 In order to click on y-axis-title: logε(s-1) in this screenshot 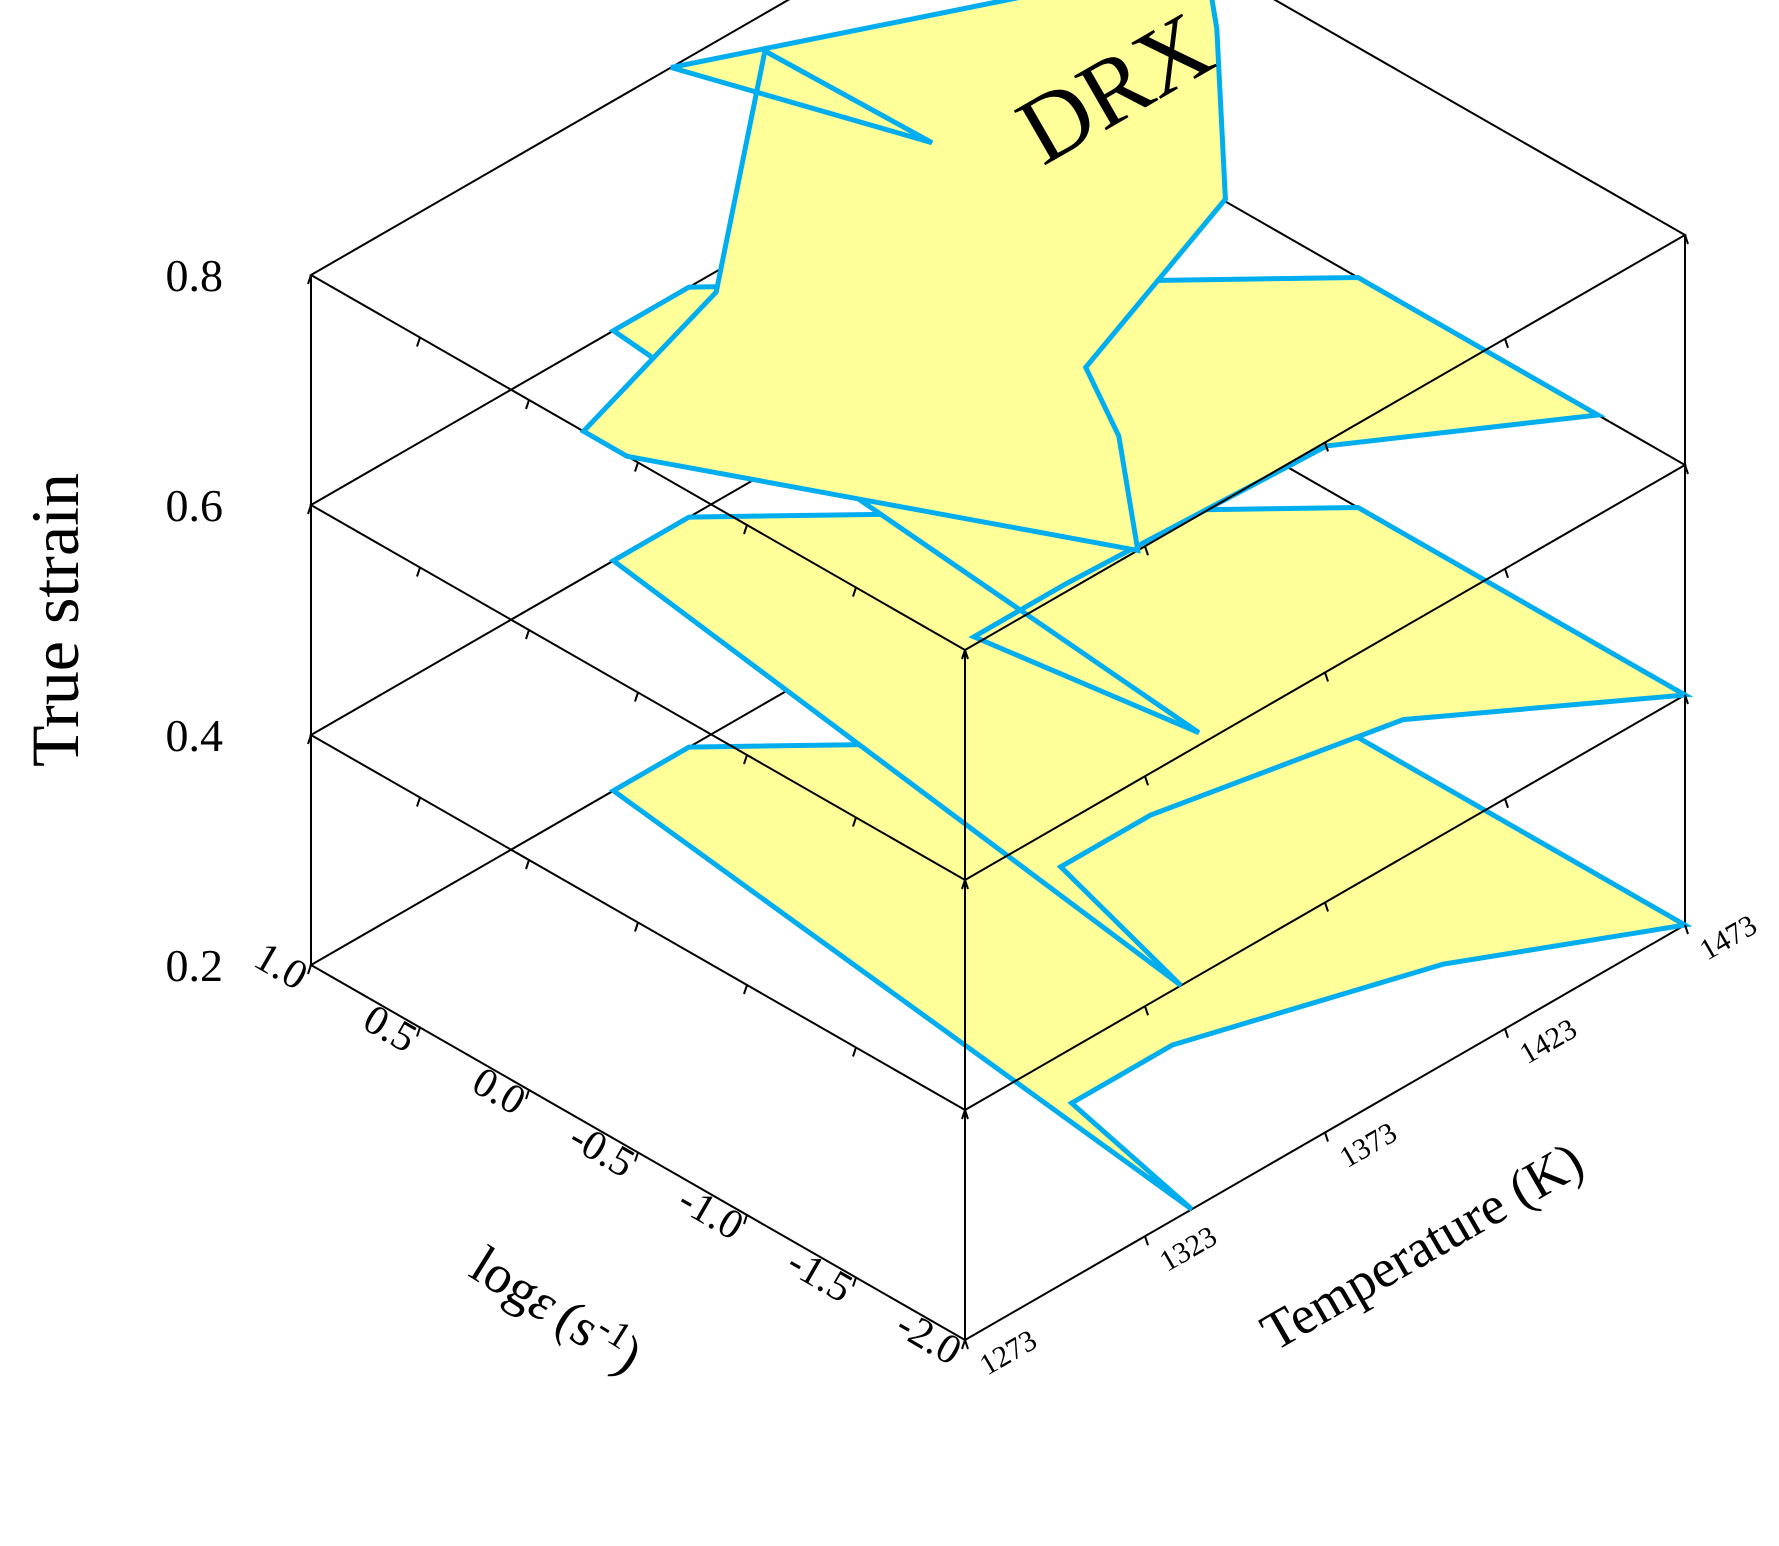, I will do `click(558, 1309)`.